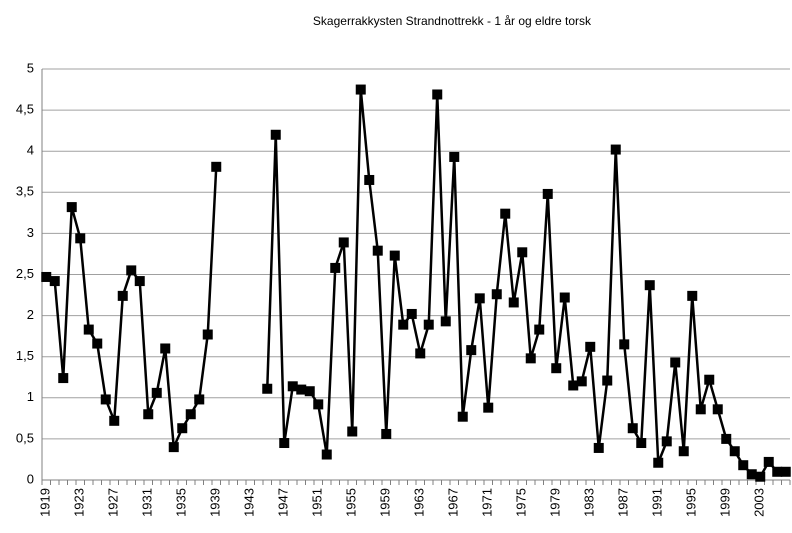  Describe the element at coordinates (351, 502) in the screenshot. I see `x-tick-label: 1955` at that location.